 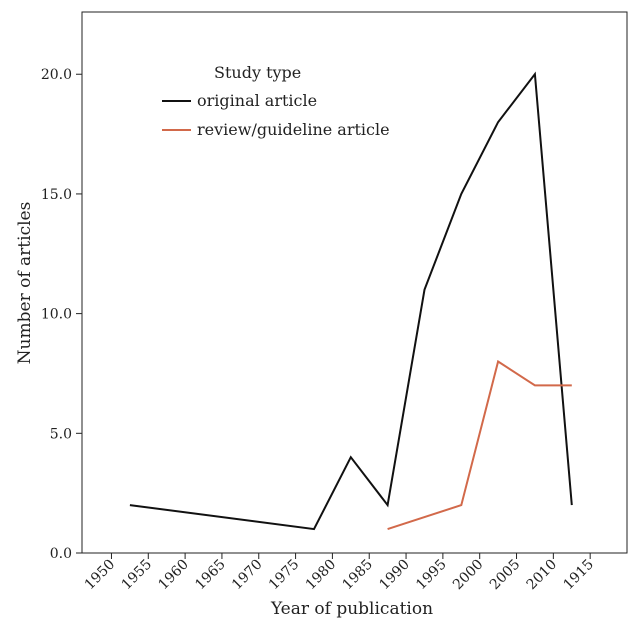 What do you see at coordinates (137, 575) in the screenshot?
I see `x-tick-label: 1955` at bounding box center [137, 575].